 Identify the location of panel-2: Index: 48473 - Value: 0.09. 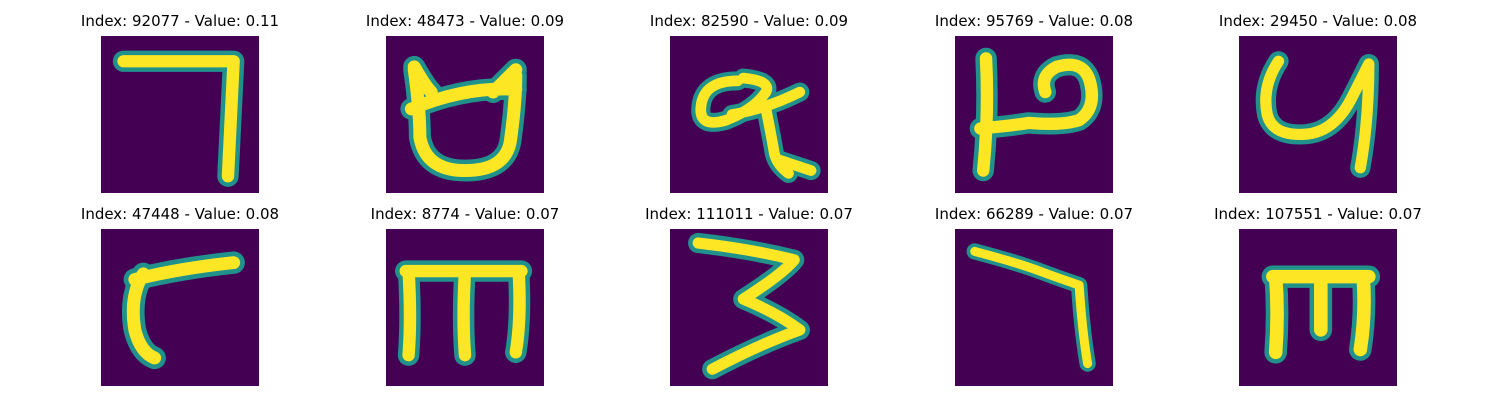
(465, 107).